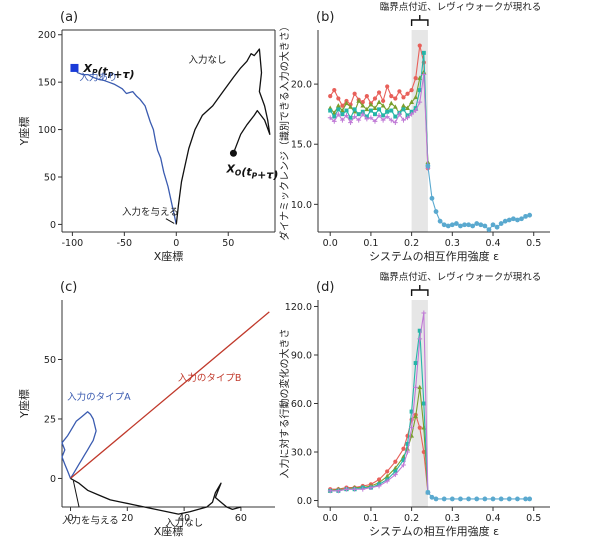 The image size is (600, 540). What do you see at coordinates (411, 518) in the screenshot?
I see `x-tick-label: 0.2` at bounding box center [411, 518].